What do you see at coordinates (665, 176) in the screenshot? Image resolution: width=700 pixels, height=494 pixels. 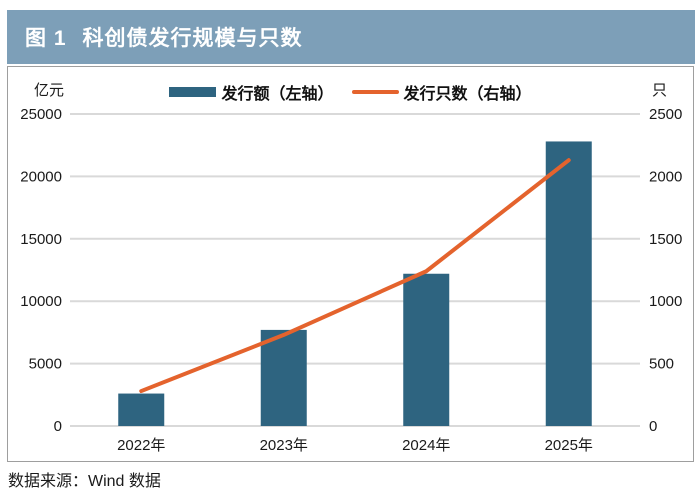 I see `right-axis-tick: 2000` at bounding box center [665, 176].